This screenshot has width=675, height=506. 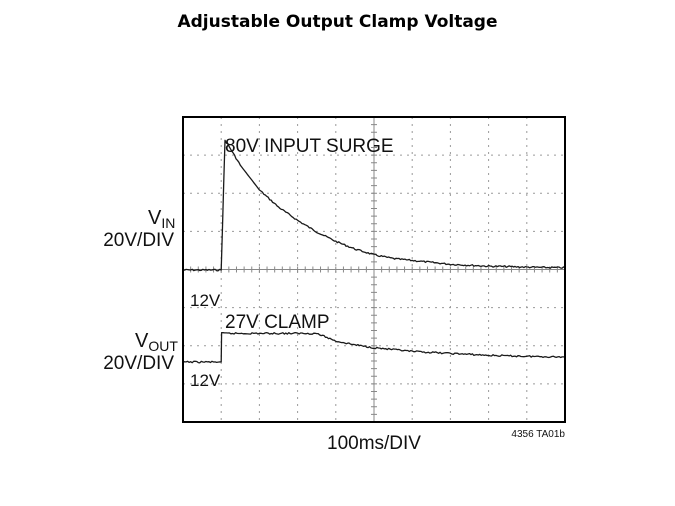 What do you see at coordinates (161, 219) in the screenshot?
I see `channel-label-vin: VIN` at bounding box center [161, 219].